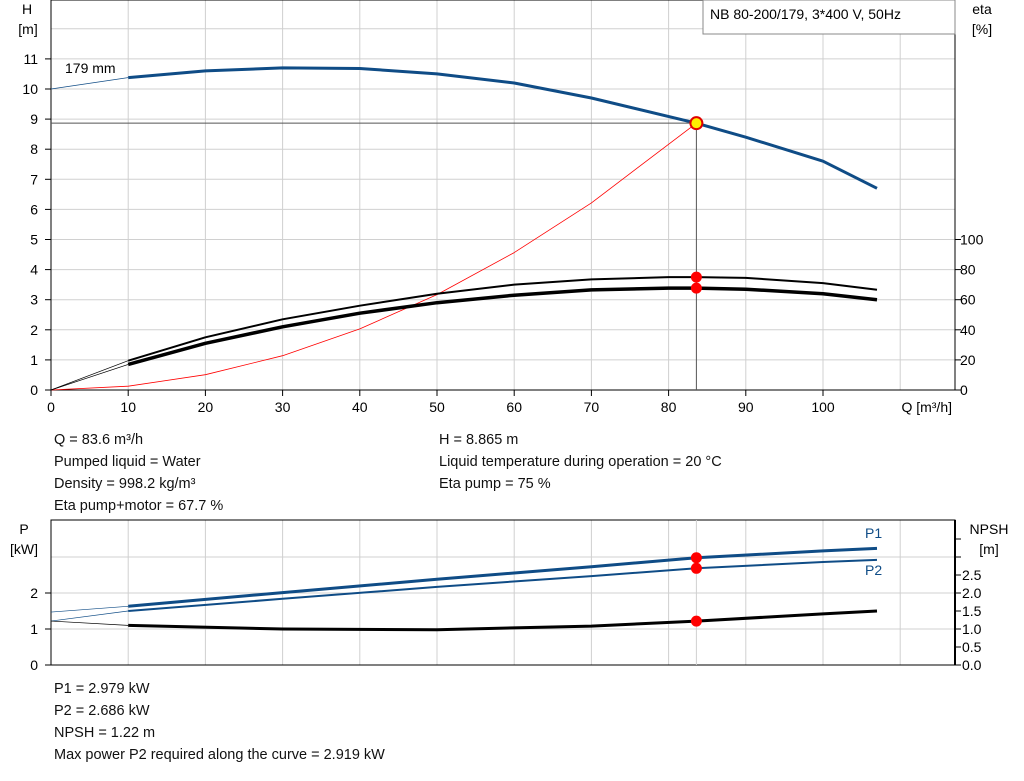 The width and height of the screenshot is (1024, 781). What do you see at coordinates (503, 620) in the screenshot?
I see `npsh-curve` at bounding box center [503, 620].